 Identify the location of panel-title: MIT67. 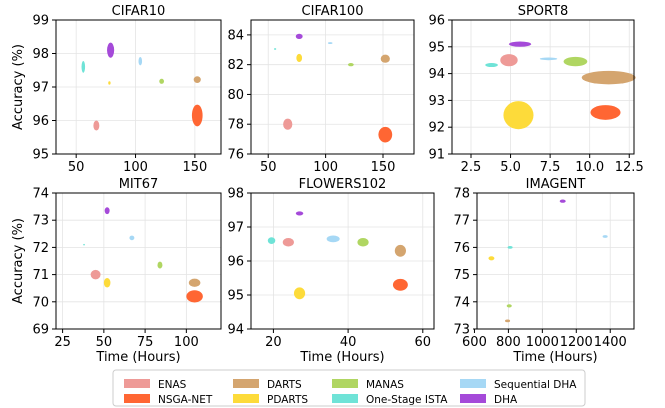
(139, 184).